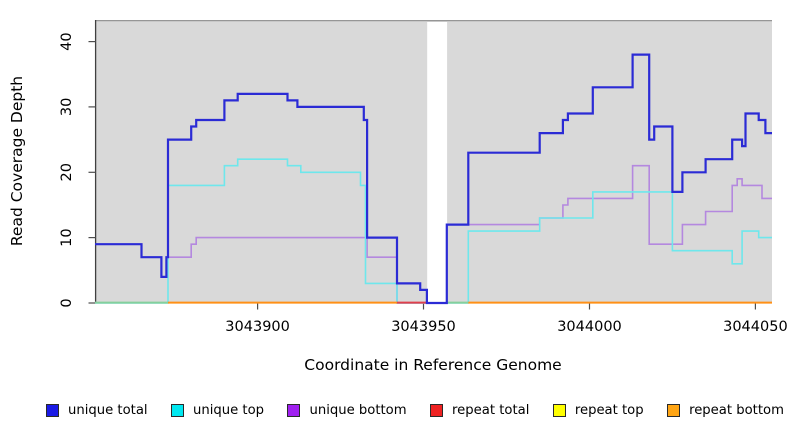 The height and width of the screenshot is (432, 792). I want to click on legend-swatch-unique-bottom, so click(294, 410).